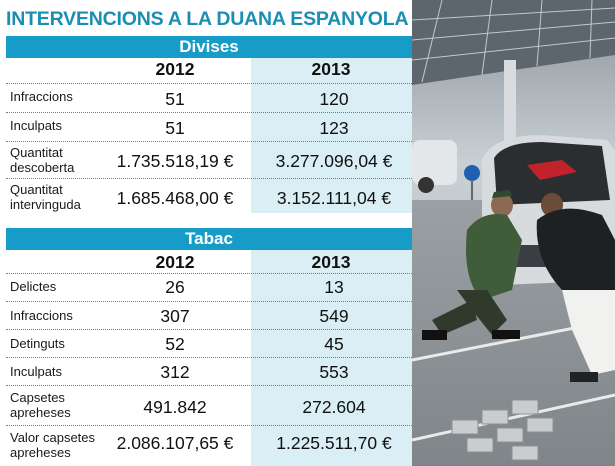  What do you see at coordinates (175, 443) in the screenshot?
I see `value-2012: 2.086.107,65 €` at bounding box center [175, 443].